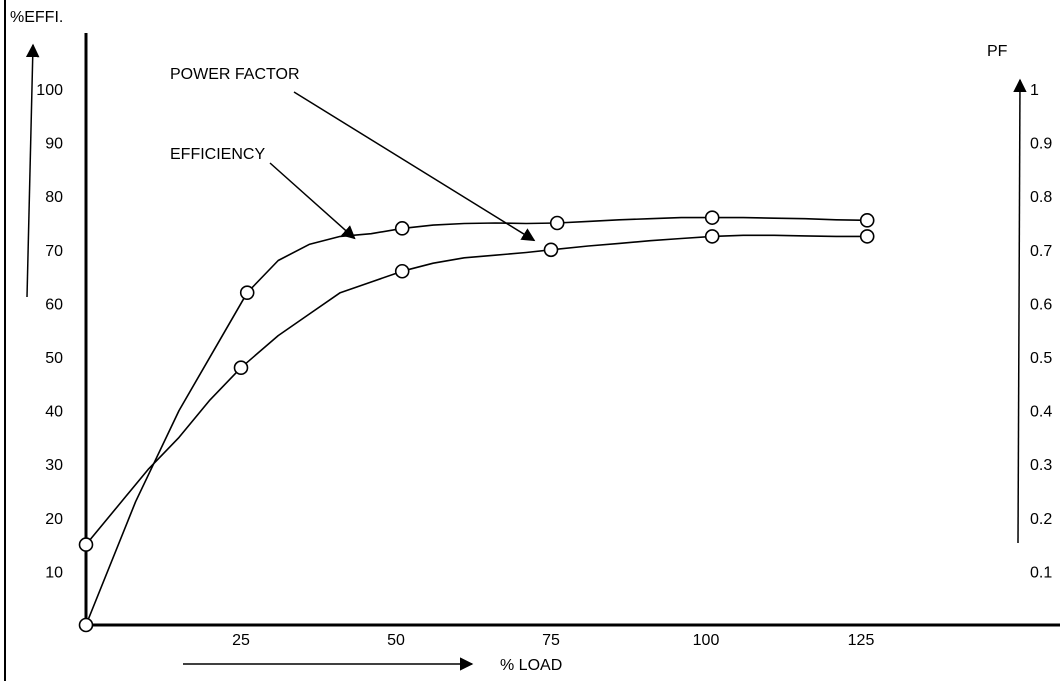 Image resolution: width=1060 pixels, height=681 pixels. Describe the element at coordinates (36, 17) in the screenshot. I see `y-left-axis-title: %EFFI.` at that location.